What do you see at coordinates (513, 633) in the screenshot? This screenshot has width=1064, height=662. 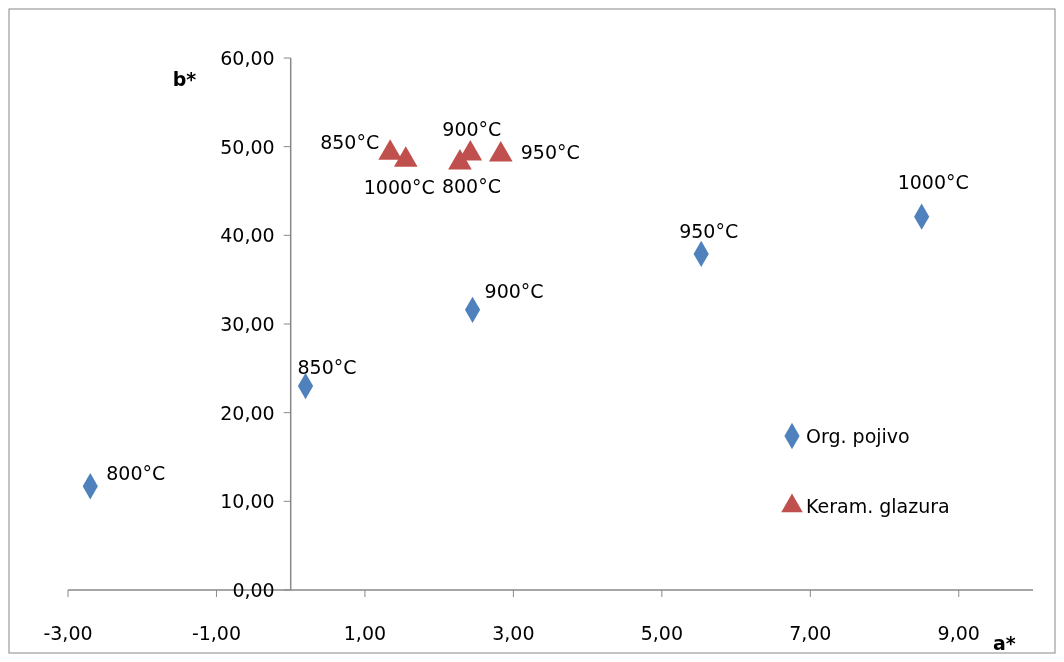 I see `x-tick-label: 3,00` at bounding box center [513, 633].